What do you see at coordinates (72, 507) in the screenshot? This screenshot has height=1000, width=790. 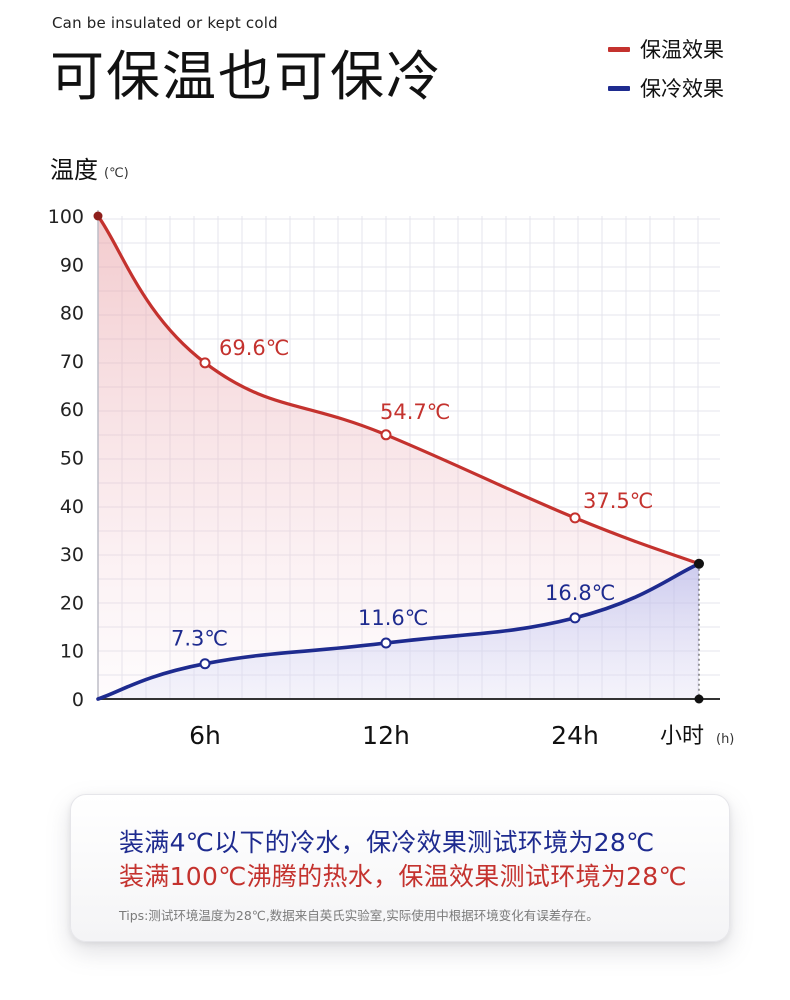 I see `y-tick-label: 40` at bounding box center [72, 507].